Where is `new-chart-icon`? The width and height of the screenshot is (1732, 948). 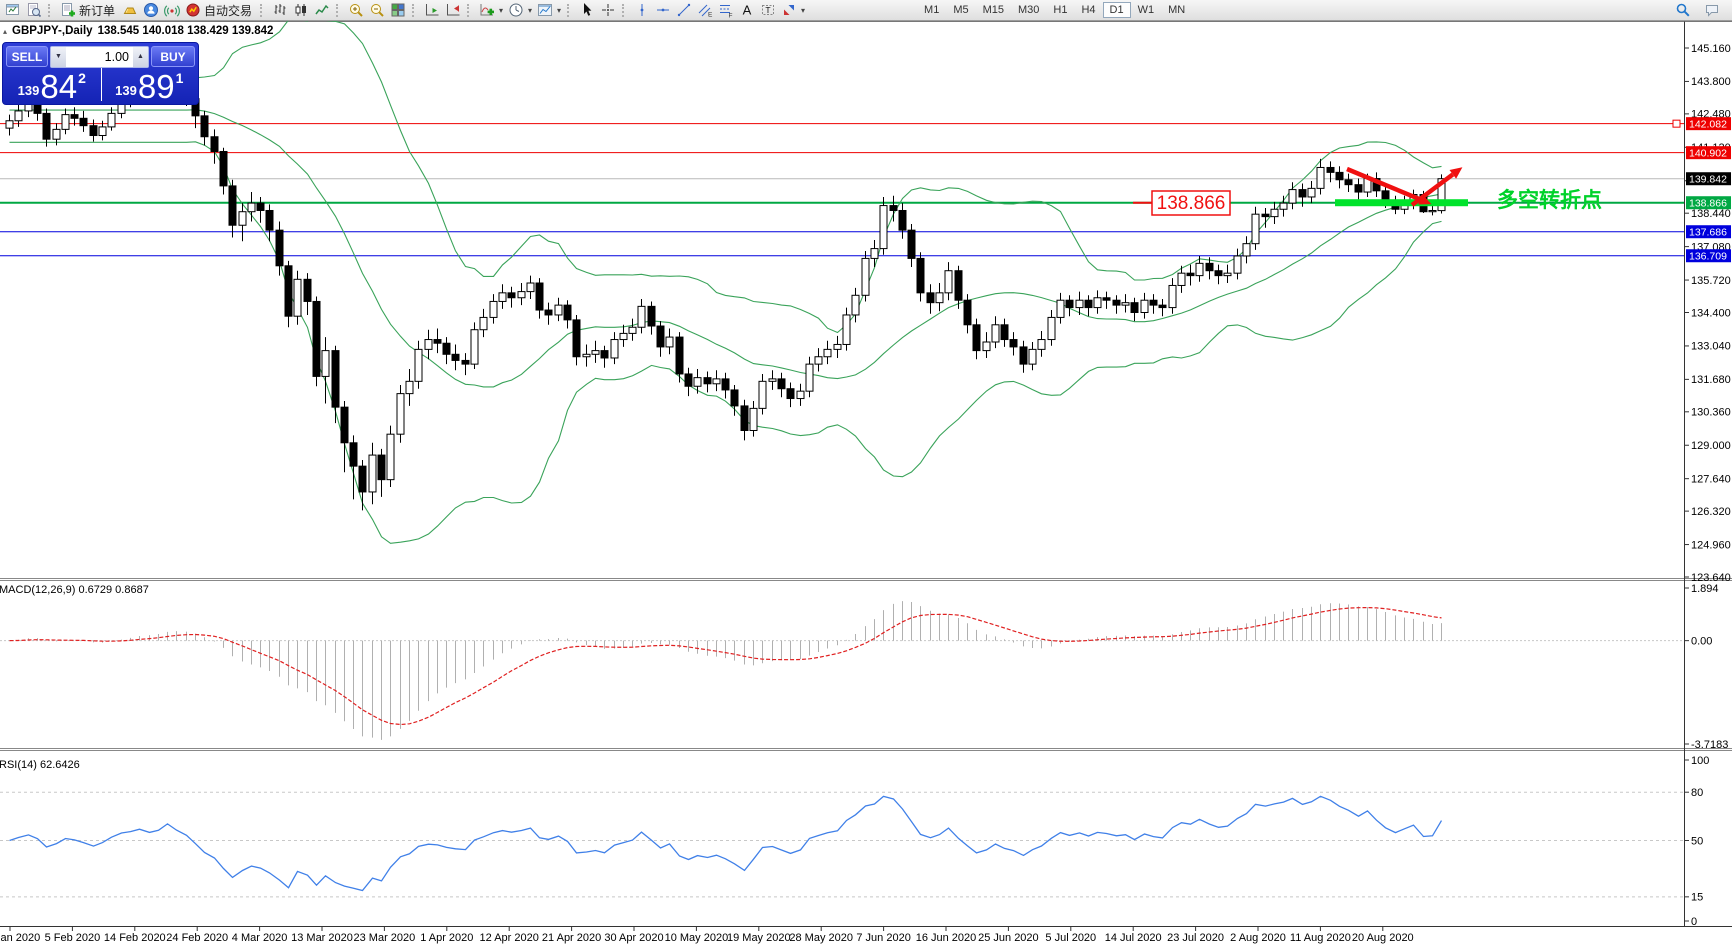
new-chart-icon is located at coordinates (12, 10).